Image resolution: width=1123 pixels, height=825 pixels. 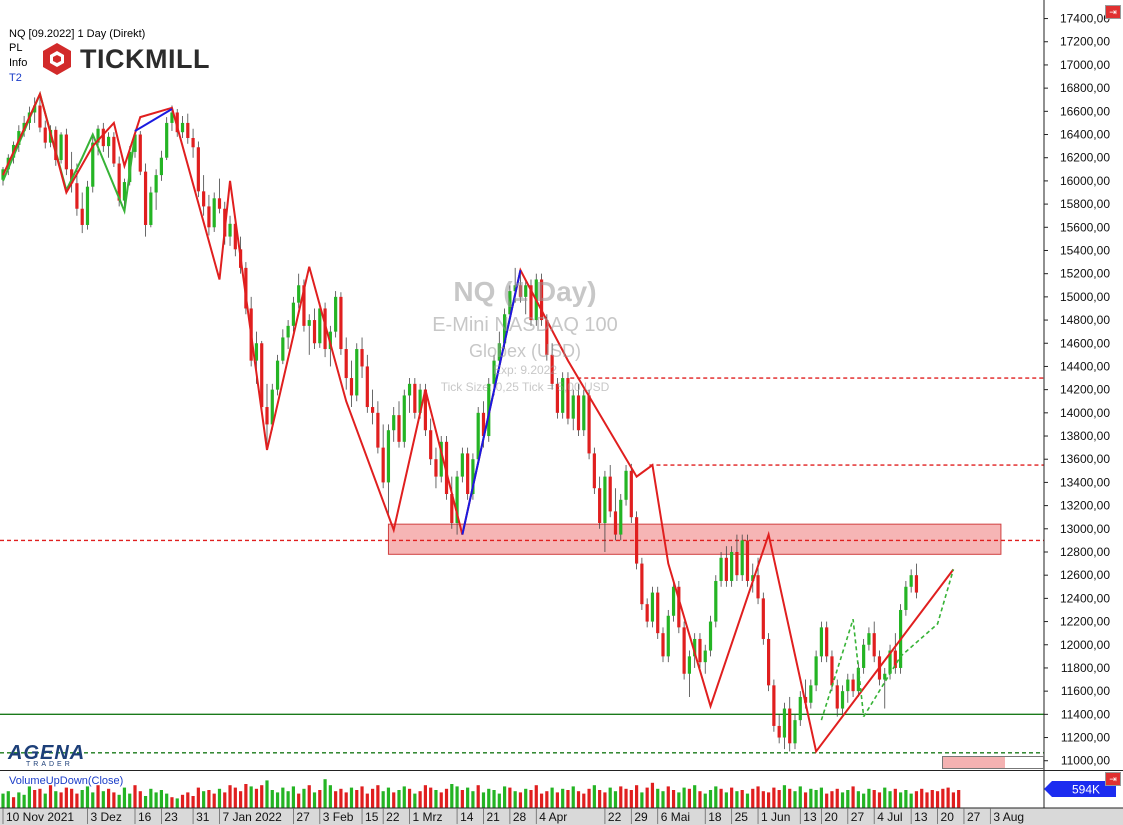 I want to click on y-tick-label: 17000,00, so click(x=1085, y=65).